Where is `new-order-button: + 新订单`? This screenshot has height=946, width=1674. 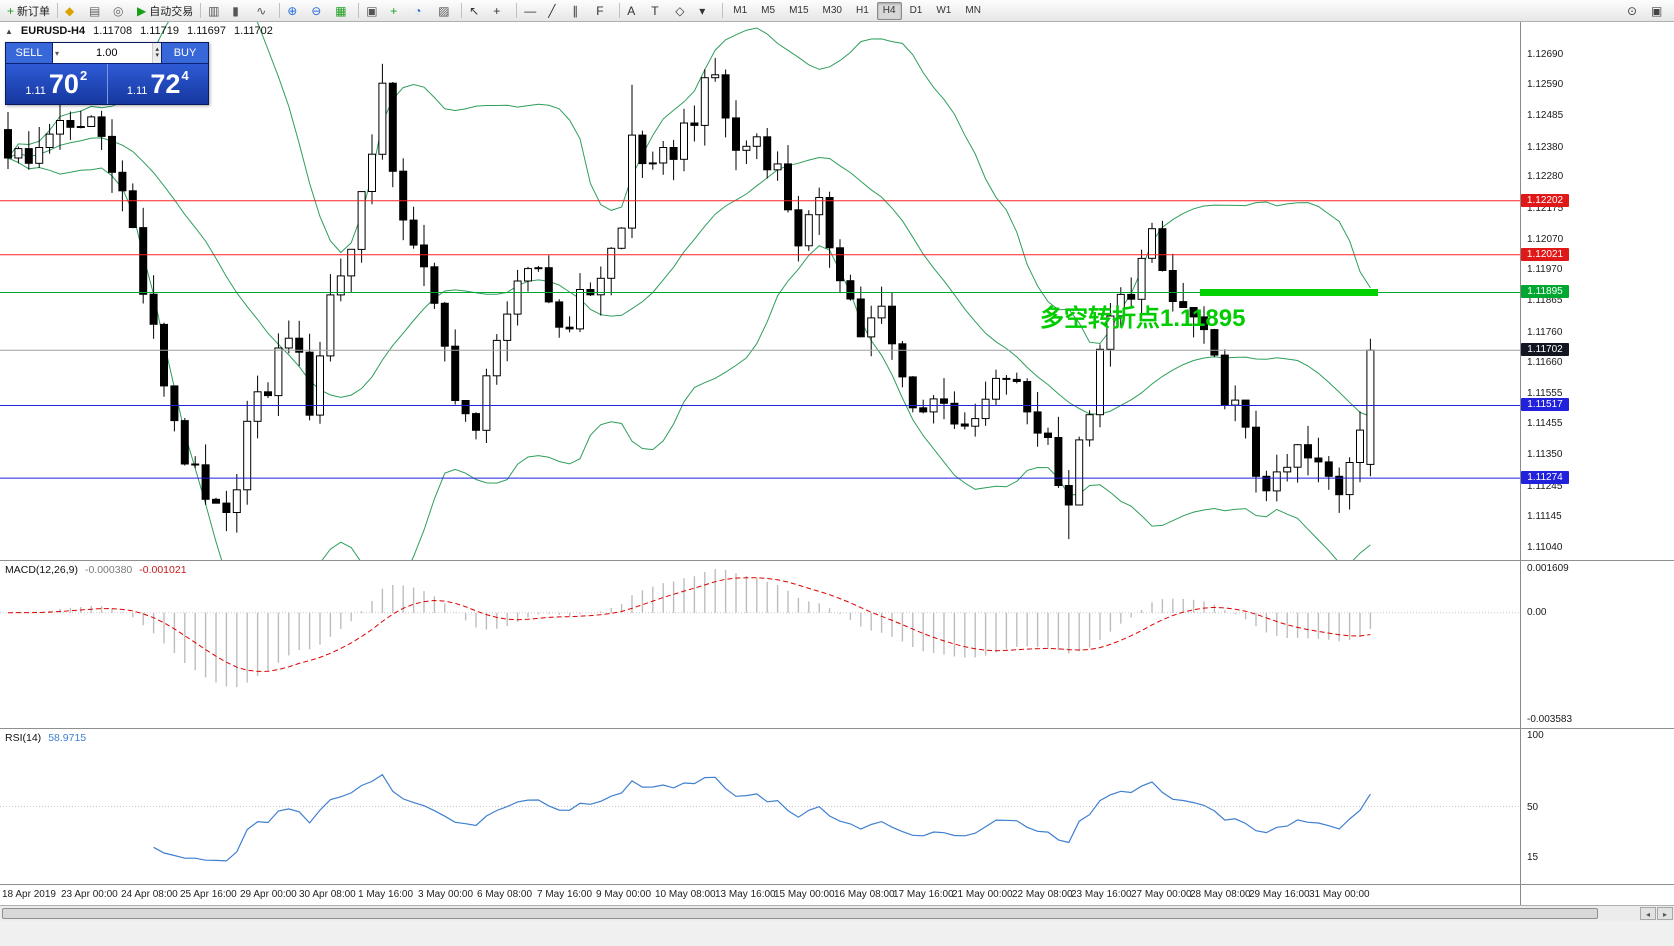 new-order-button: + 新订单 is located at coordinates (28, 11).